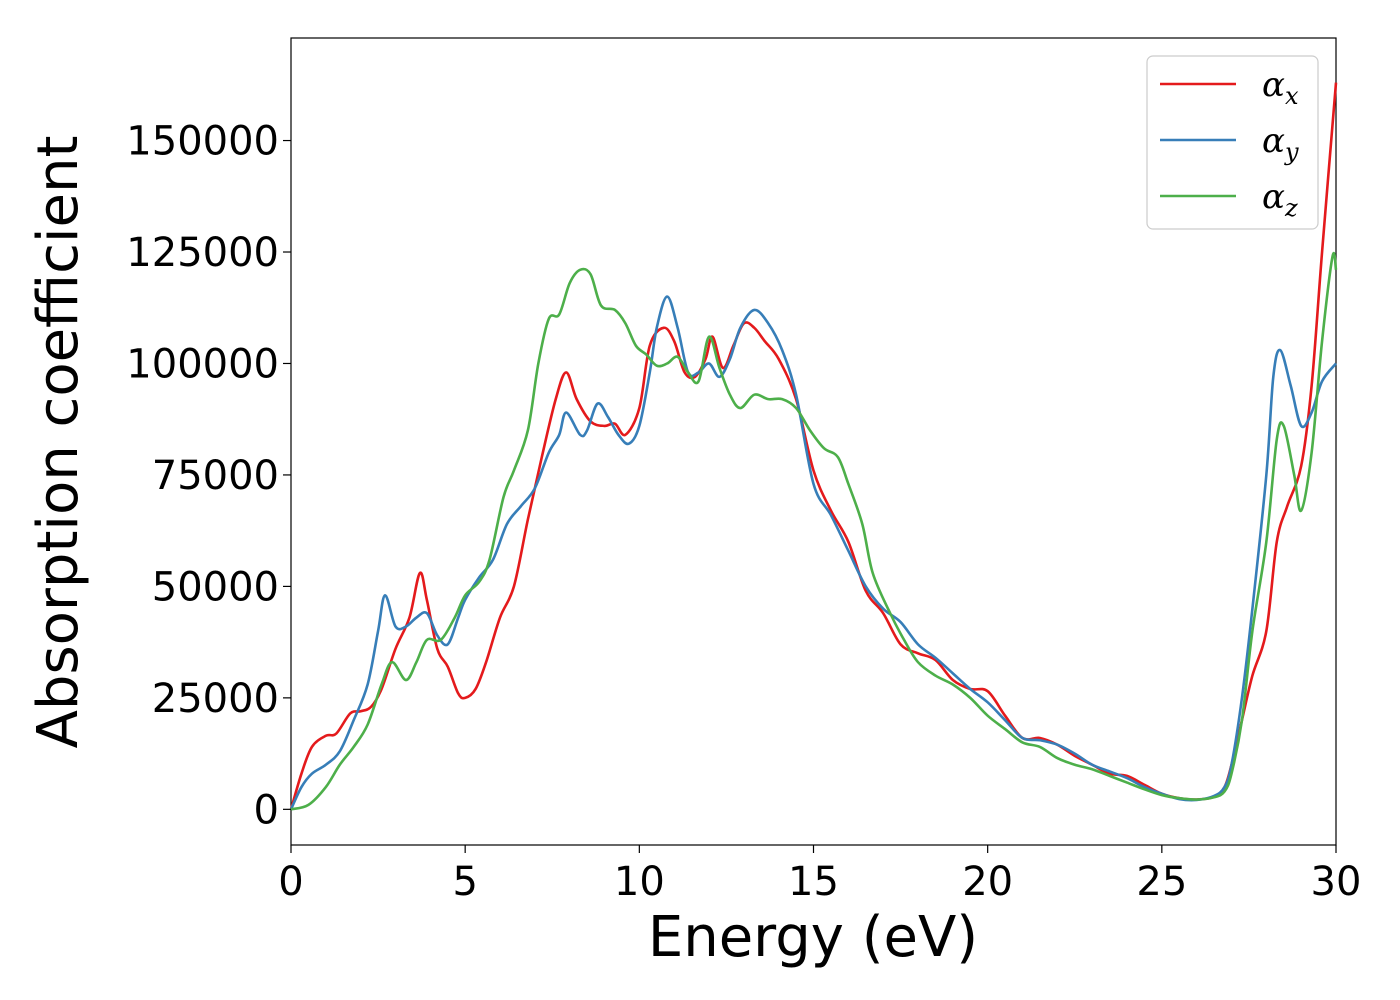 This screenshot has width=1400, height=1000. I want to click on y-tick-label: 0, so click(266, 810).